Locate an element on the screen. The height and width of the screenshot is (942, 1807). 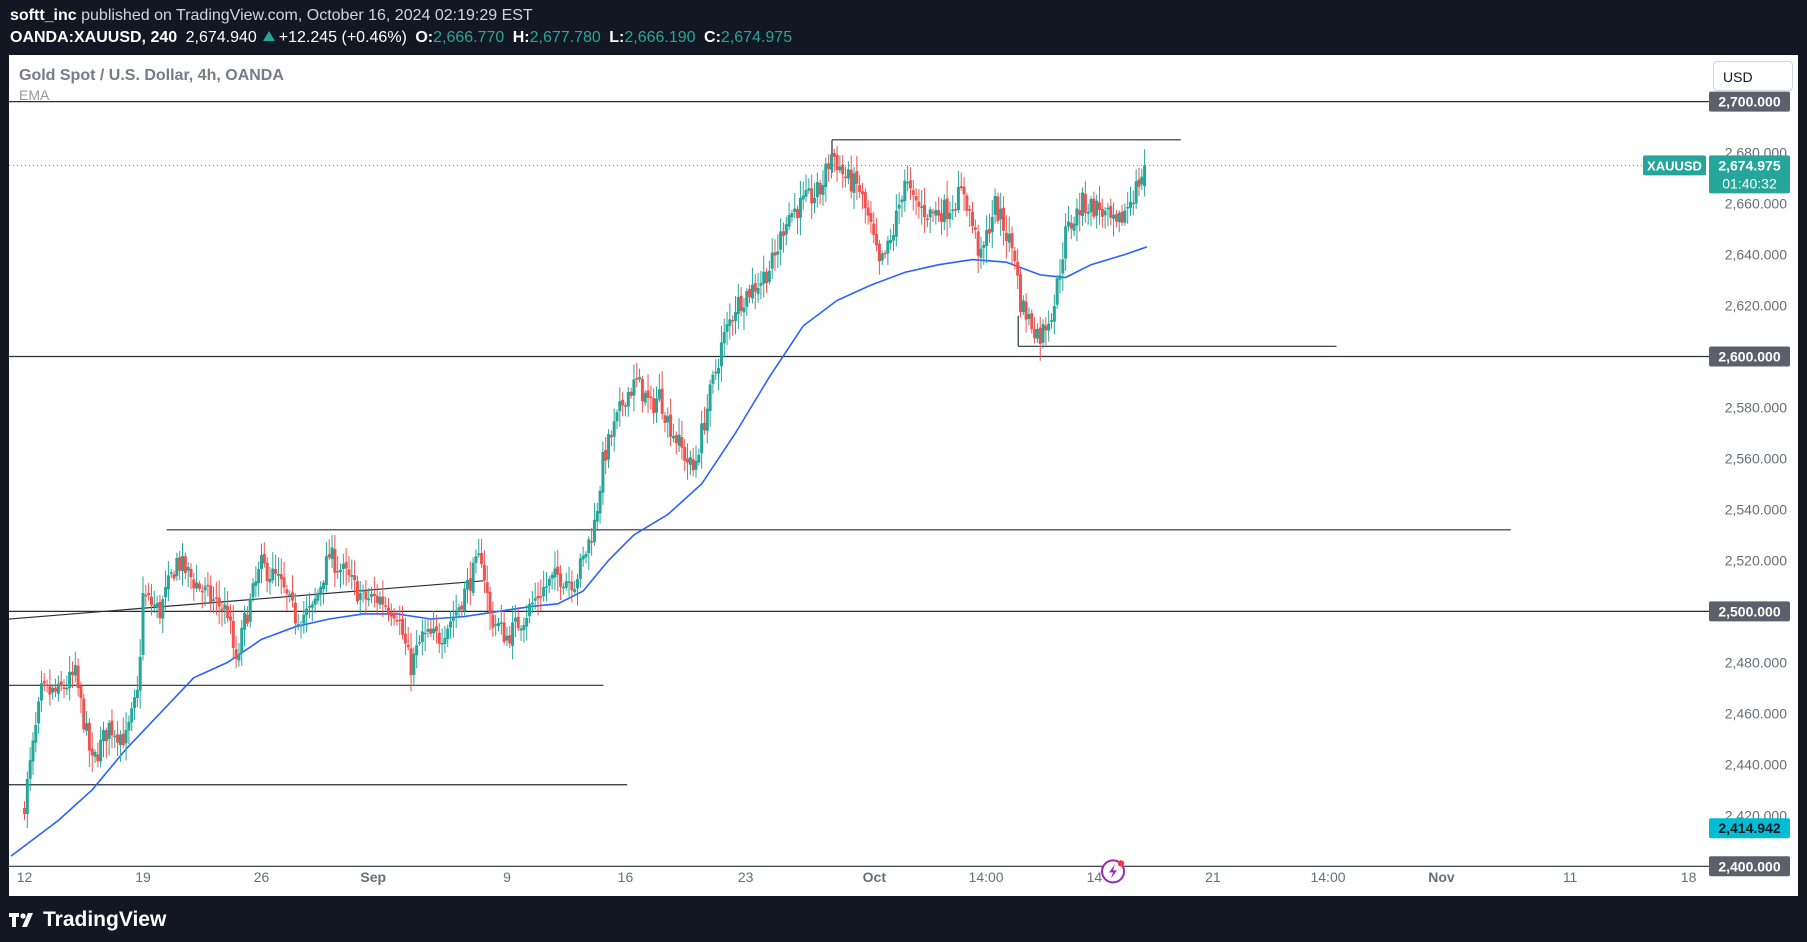
ema-legend: EMA is located at coordinates (34, 95).